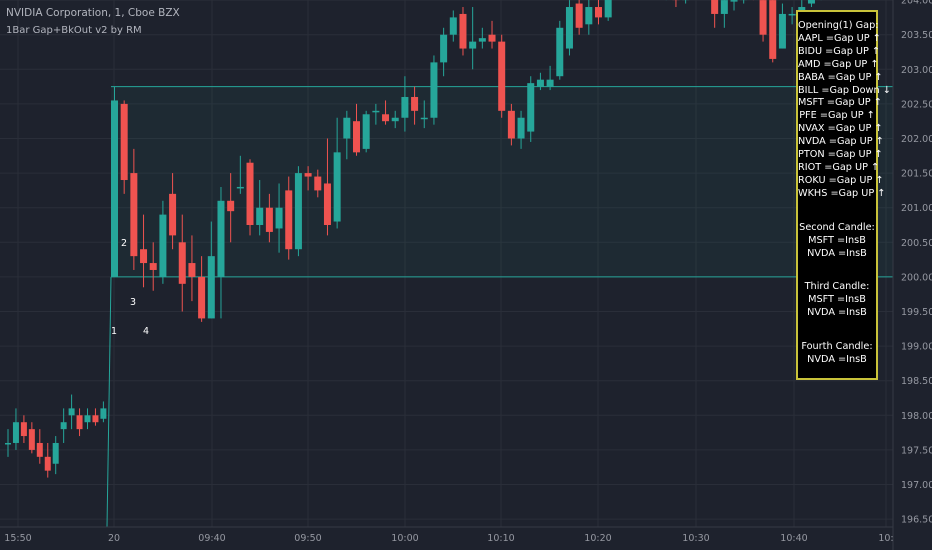 This screenshot has width=932, height=550. What do you see at coordinates (837, 347) in the screenshot?
I see `fourth-candle-title: Fourth Candle:` at bounding box center [837, 347].